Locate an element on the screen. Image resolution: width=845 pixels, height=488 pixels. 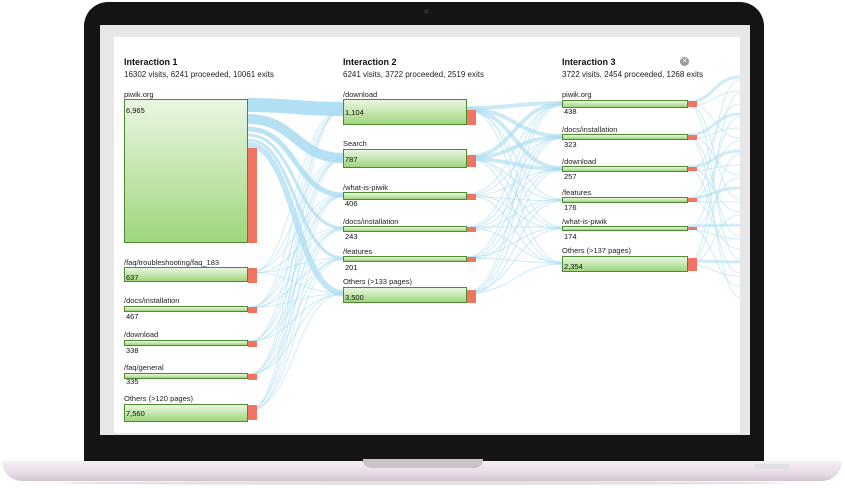
node-value: 467 is located at coordinates (132, 316).